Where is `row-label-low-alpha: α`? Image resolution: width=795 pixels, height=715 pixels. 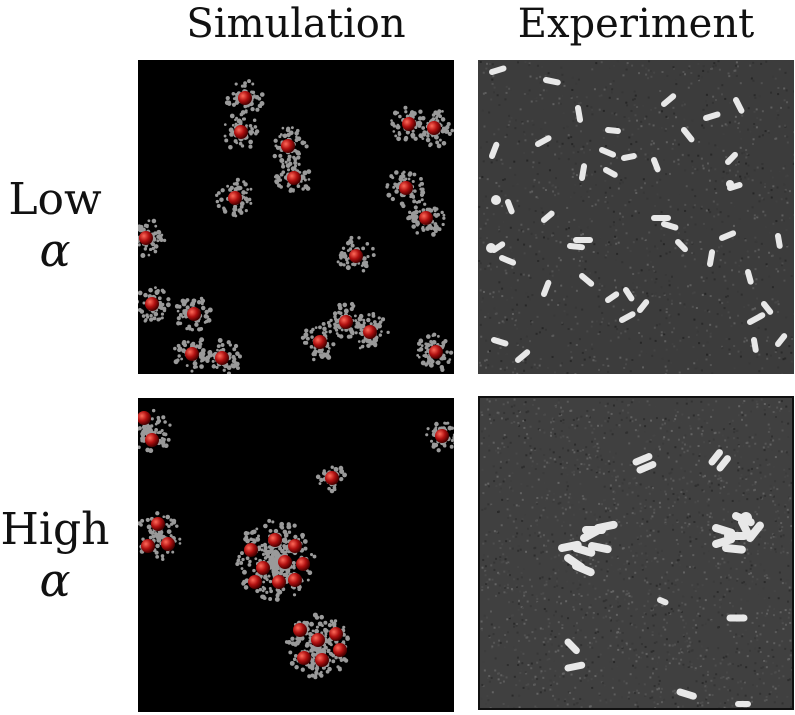 row-label-low-alpha: α is located at coordinates (55, 250).